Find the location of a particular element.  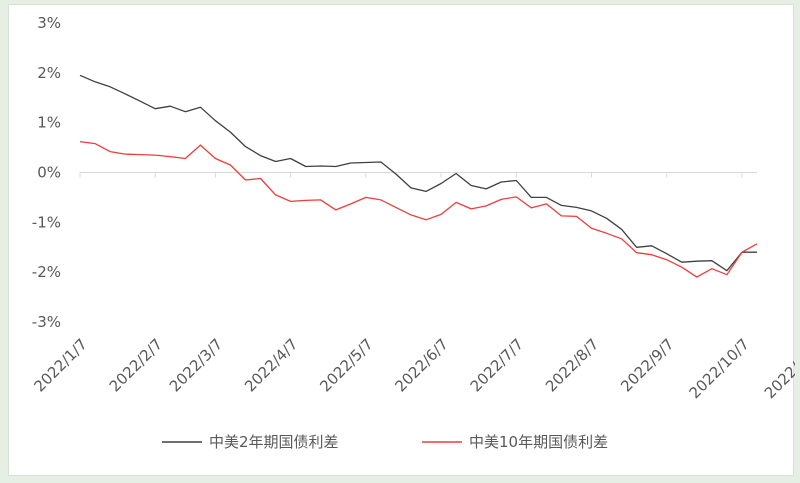

x-tick-label: 2022/3/7 is located at coordinates (196, 365).